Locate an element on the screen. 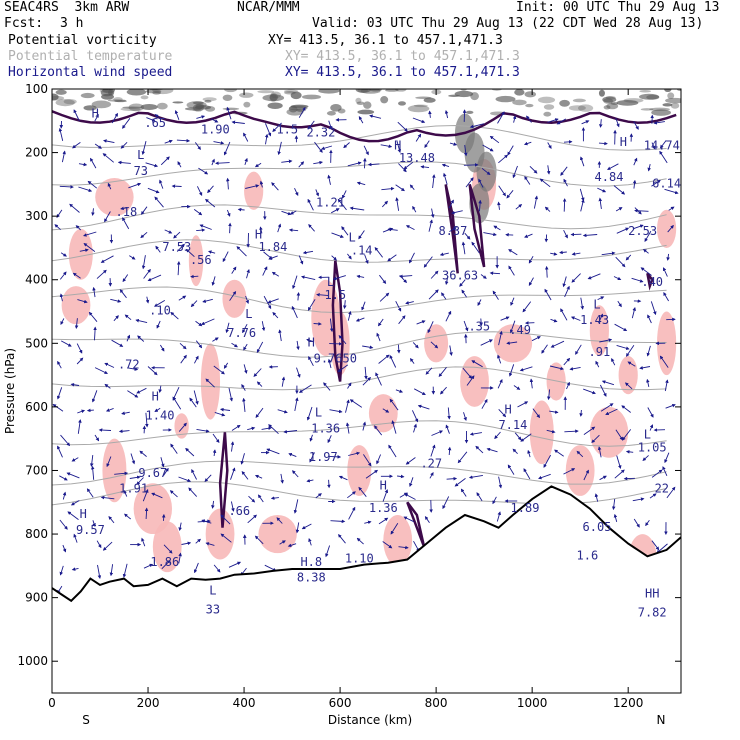 The height and width of the screenshot is (740, 740). pv-label: H is located at coordinates (311, 343).